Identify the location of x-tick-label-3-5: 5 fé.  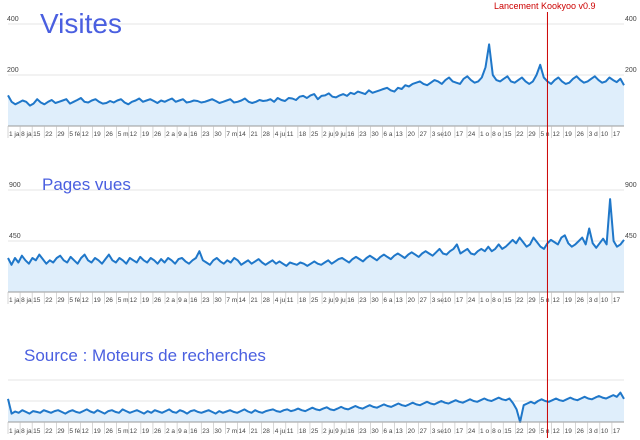
(74, 431).